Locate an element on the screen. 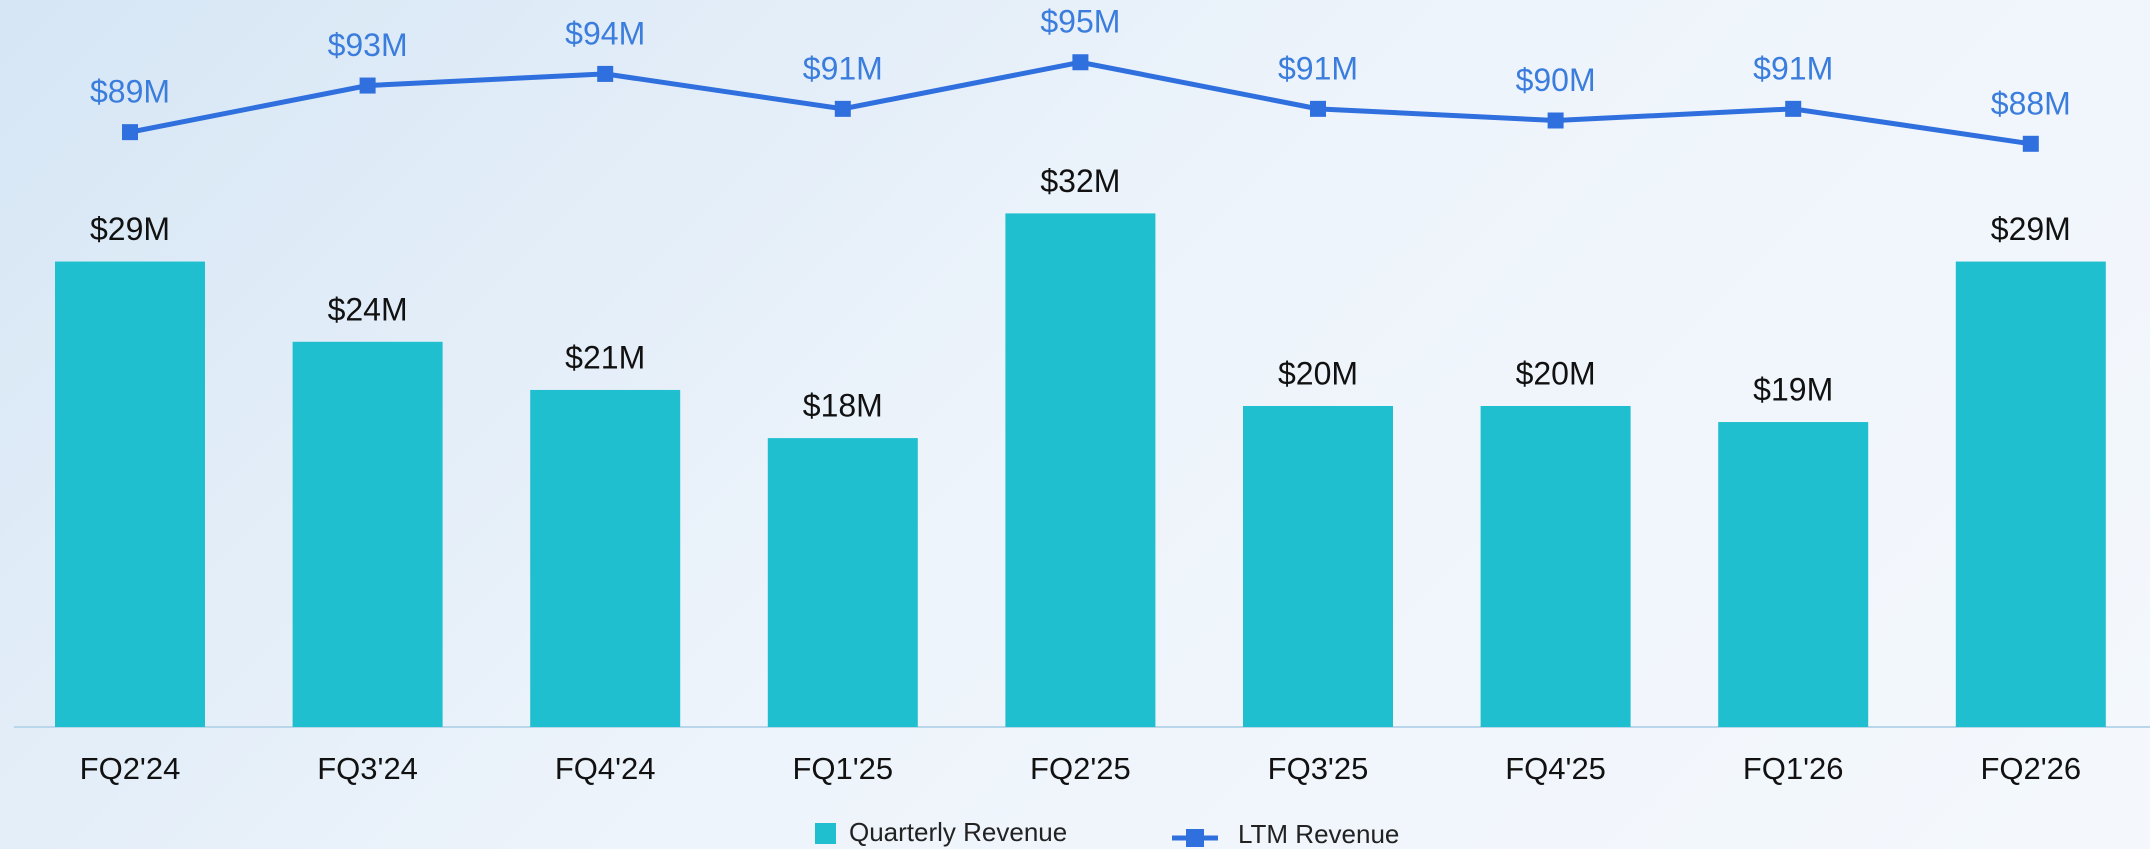  line-value-label: $94M is located at coordinates (605, 33).